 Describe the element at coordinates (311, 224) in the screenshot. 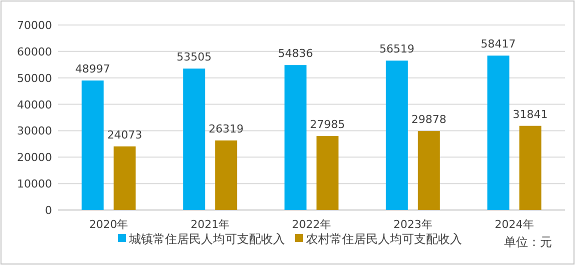

I see `x-tick-label: 2022年` at that location.